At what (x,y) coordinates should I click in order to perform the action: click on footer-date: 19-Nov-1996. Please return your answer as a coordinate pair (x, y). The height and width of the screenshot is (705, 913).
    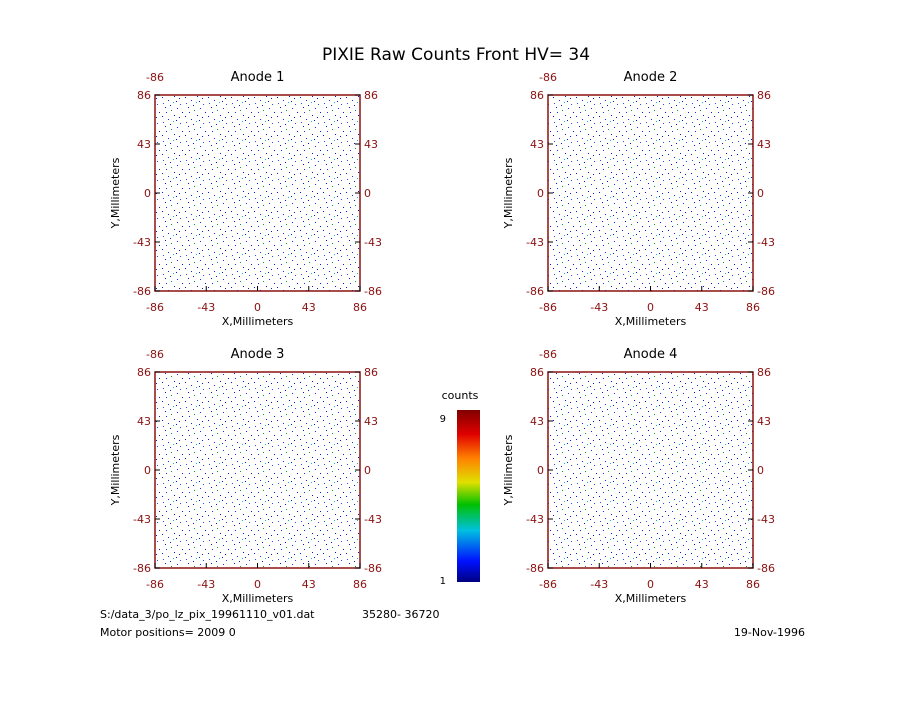
    Looking at the image, I should click on (769, 632).